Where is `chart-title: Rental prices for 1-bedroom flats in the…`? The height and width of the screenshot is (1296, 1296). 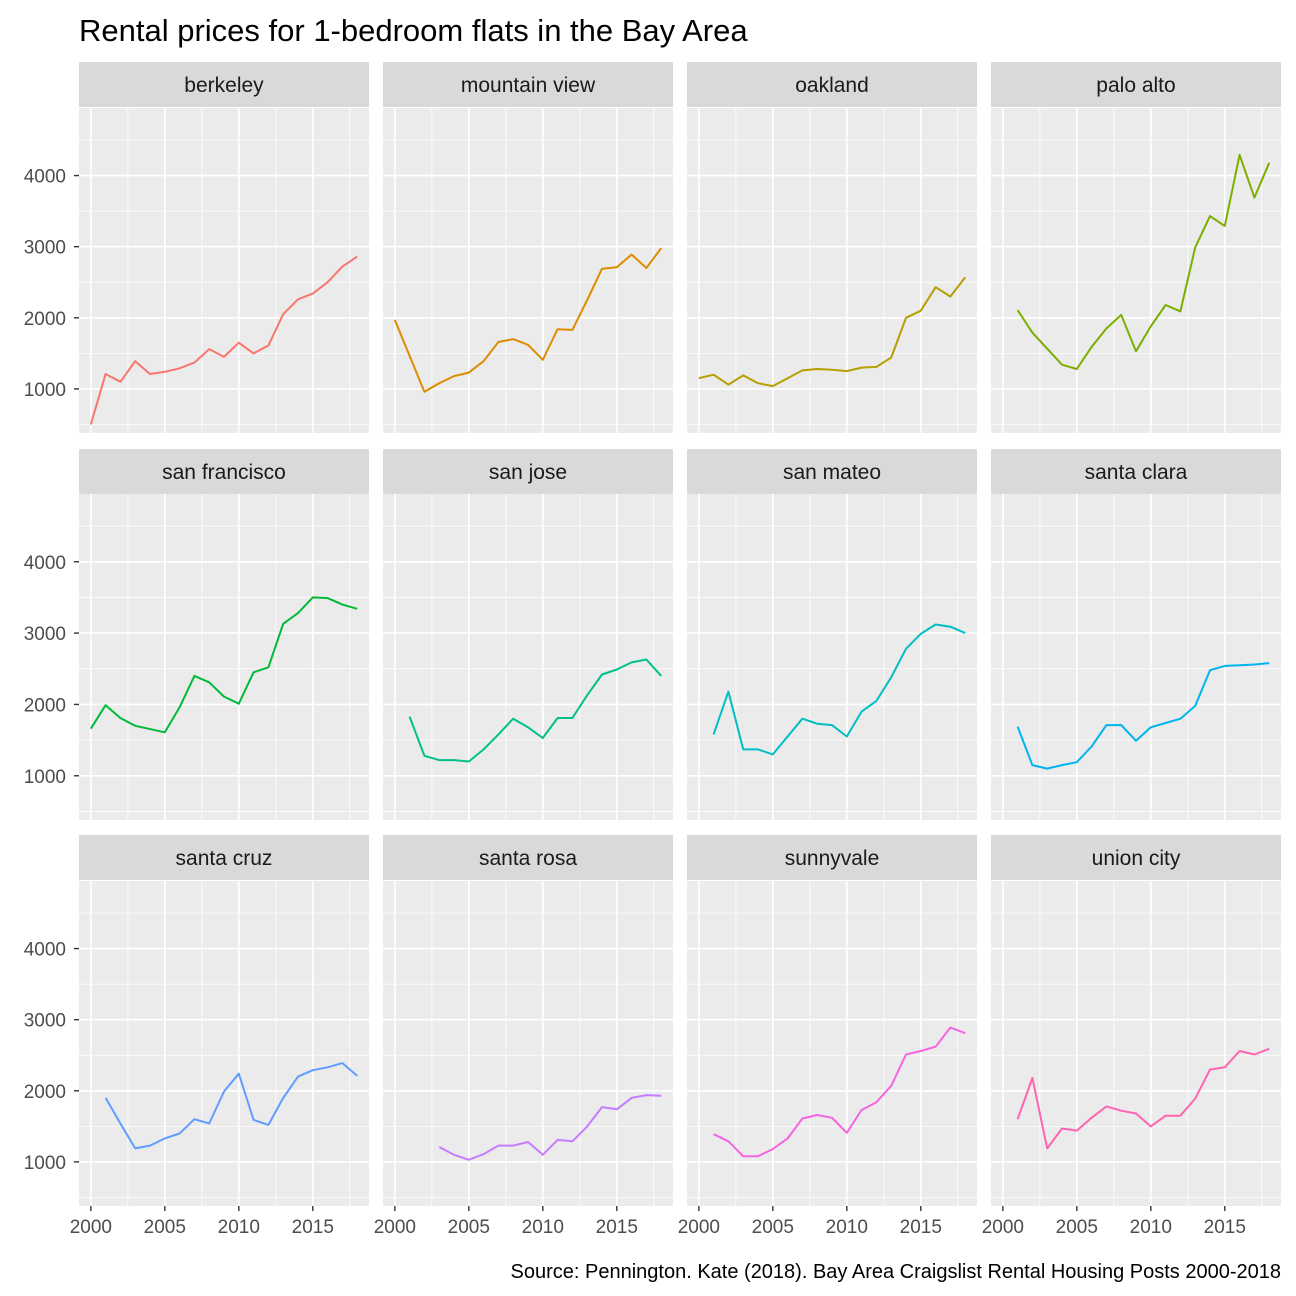 chart-title: Rental prices for 1-bedroom flats in the… is located at coordinates (413, 30).